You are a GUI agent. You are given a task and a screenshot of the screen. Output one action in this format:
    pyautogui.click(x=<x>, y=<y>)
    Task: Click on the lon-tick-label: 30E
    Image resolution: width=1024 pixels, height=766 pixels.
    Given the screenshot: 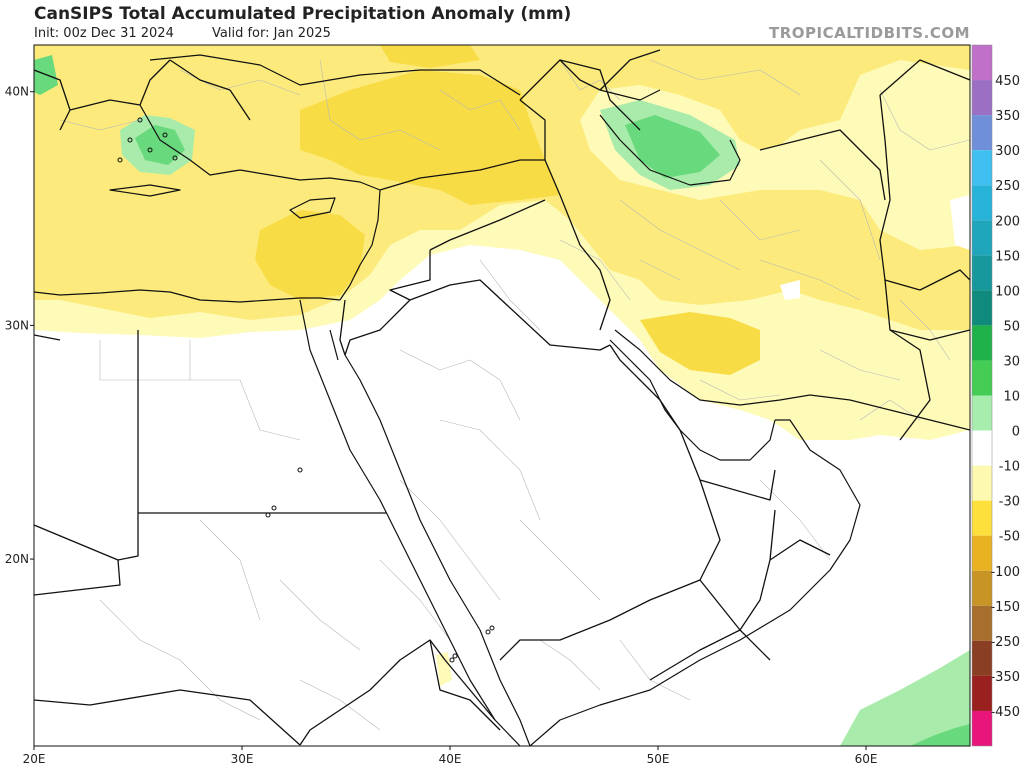 What is the action you would take?
    pyautogui.click(x=242, y=759)
    